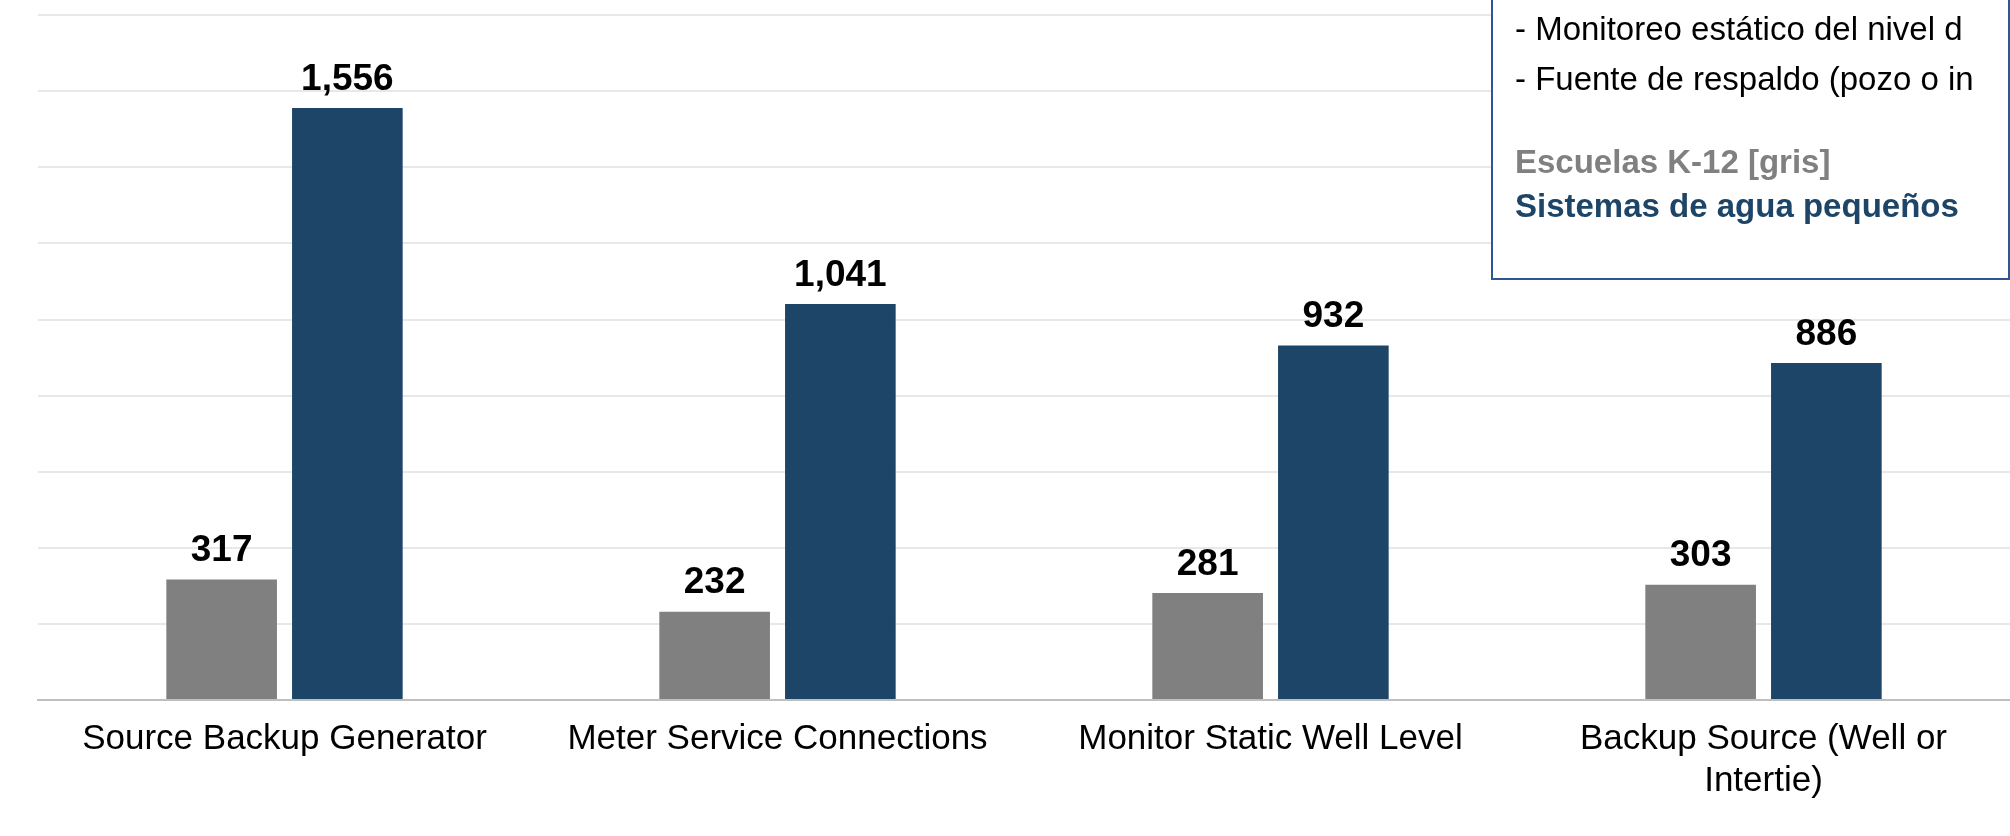  Describe the element at coordinates (1270, 736) in the screenshot. I see `x-tick-label: Monitor Static Well Level` at that location.